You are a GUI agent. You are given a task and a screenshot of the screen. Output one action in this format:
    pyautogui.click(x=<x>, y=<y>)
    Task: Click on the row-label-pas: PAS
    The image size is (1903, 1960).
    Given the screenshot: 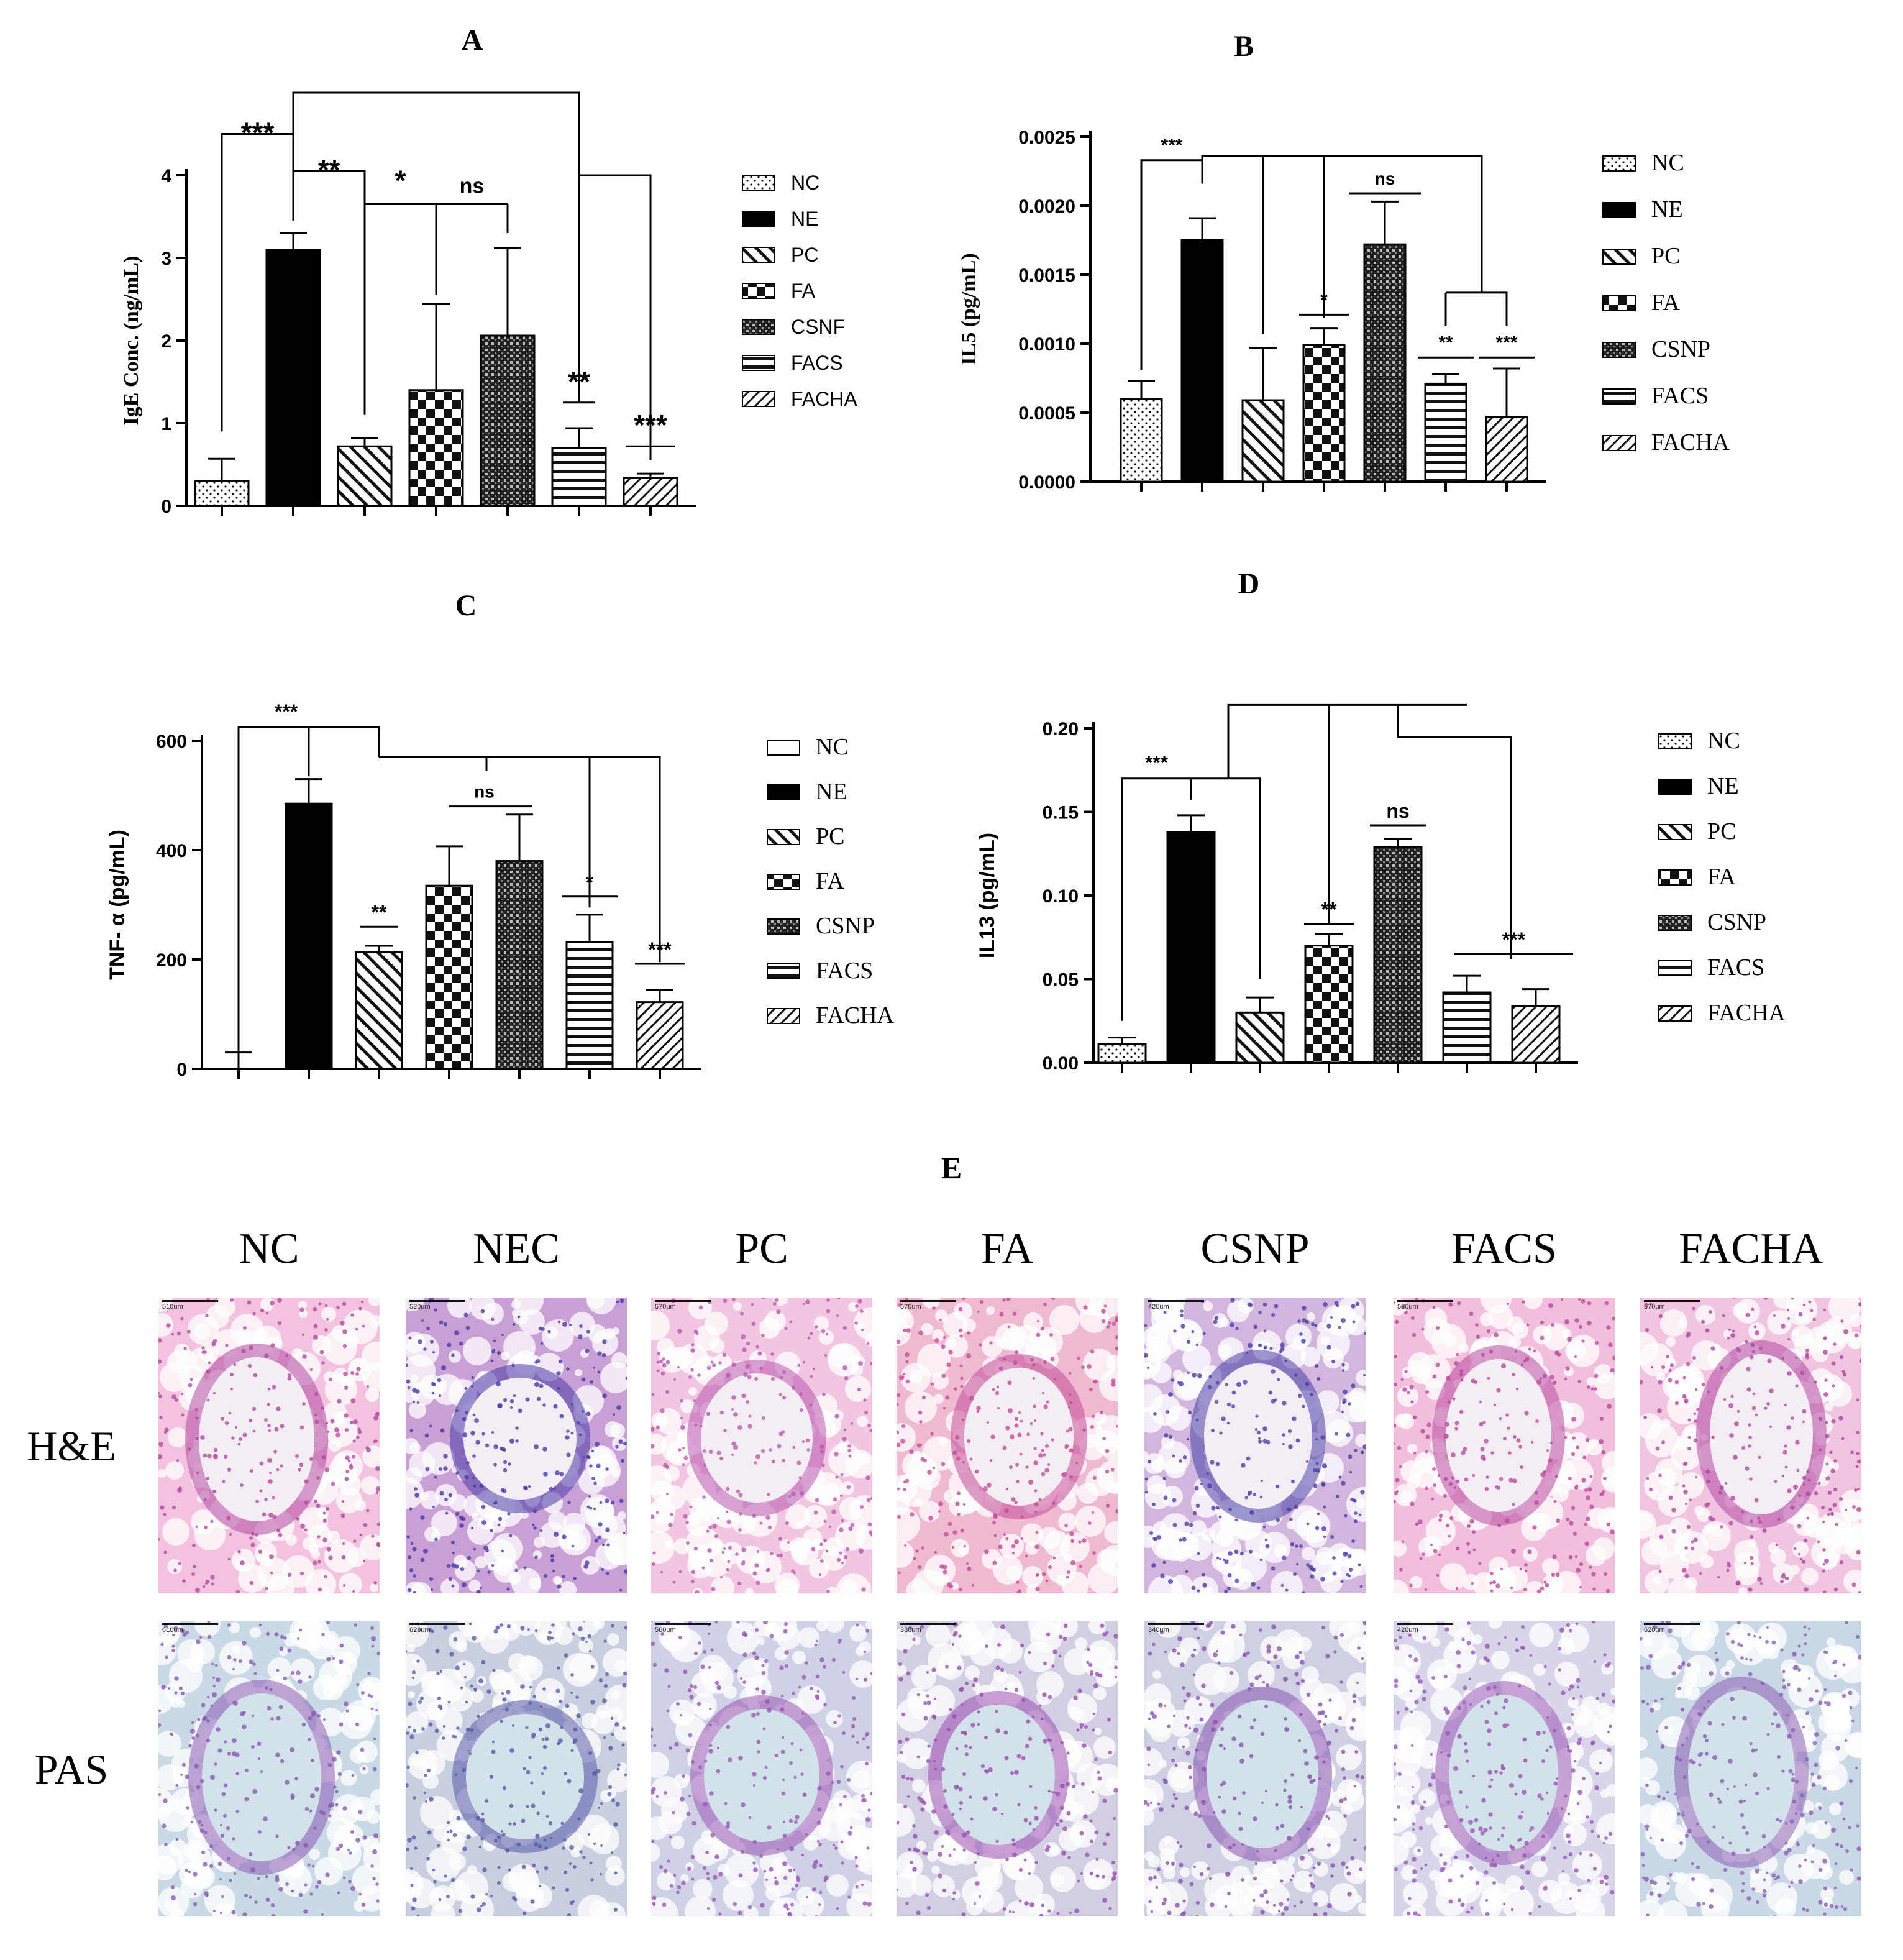 What is the action you would take?
    pyautogui.click(x=71, y=1769)
    